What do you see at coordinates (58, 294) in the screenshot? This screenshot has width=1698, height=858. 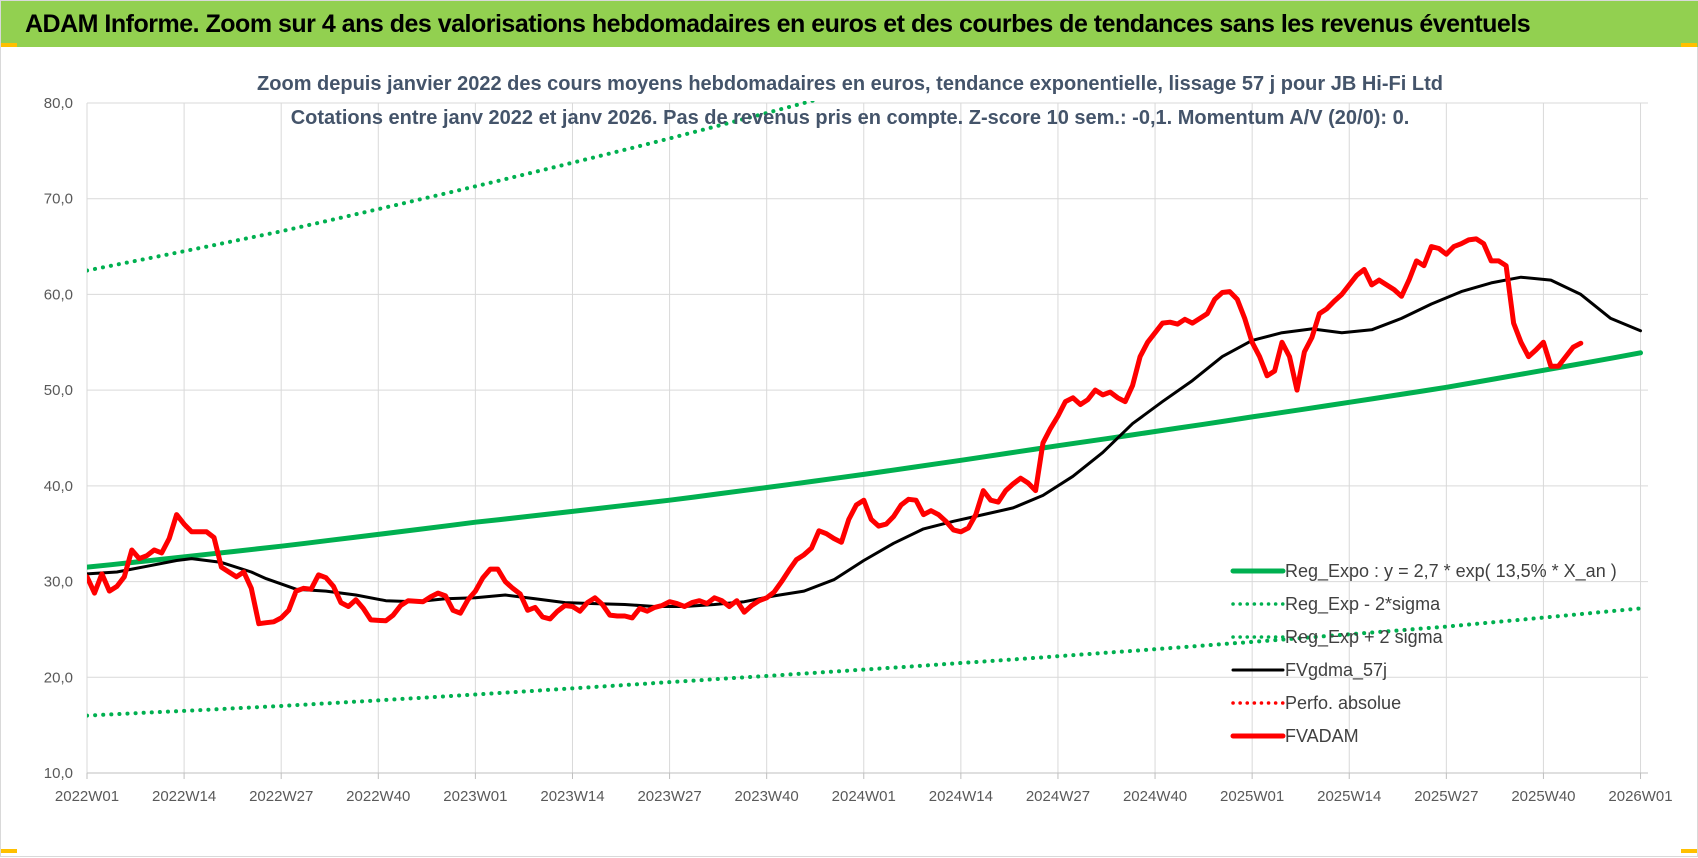 I see `y-tick-label: 60,0` at bounding box center [58, 294].